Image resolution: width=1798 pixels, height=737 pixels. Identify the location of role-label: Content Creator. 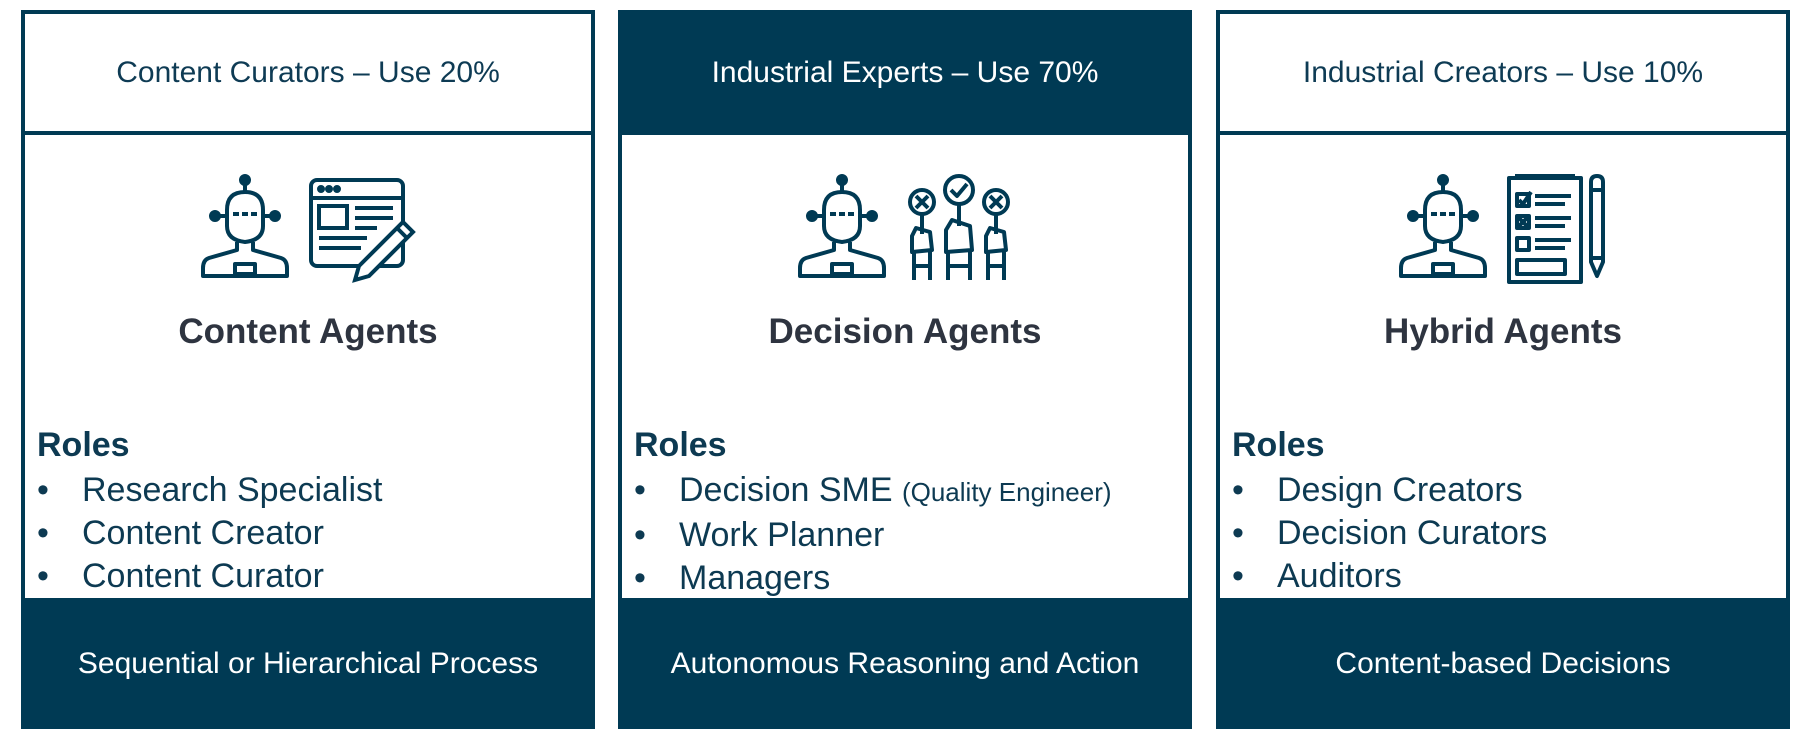
(203, 533).